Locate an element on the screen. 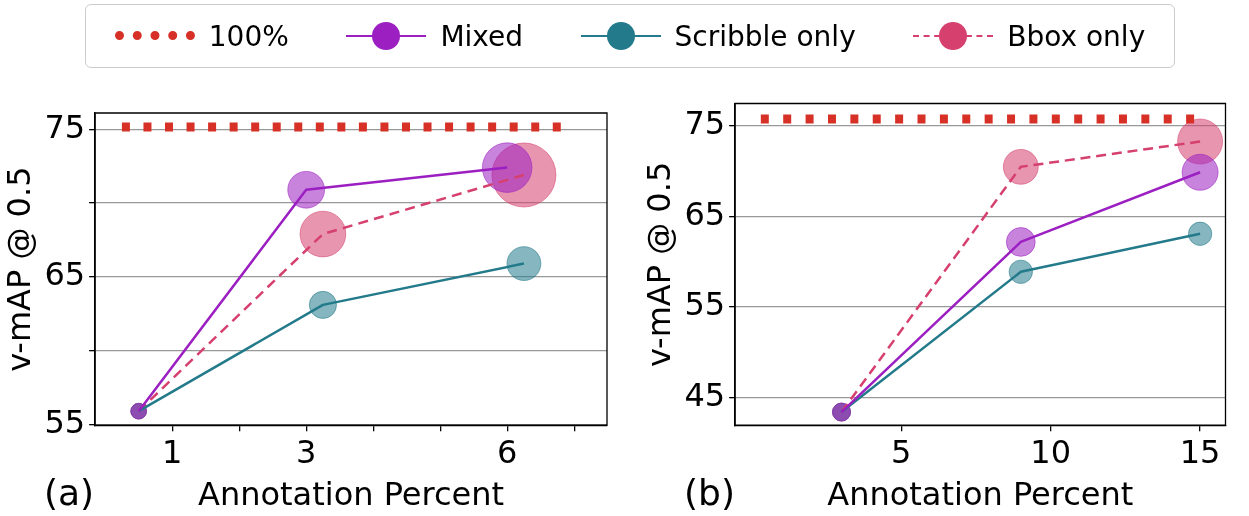  y-tick-label: 45 is located at coordinates (705, 394).